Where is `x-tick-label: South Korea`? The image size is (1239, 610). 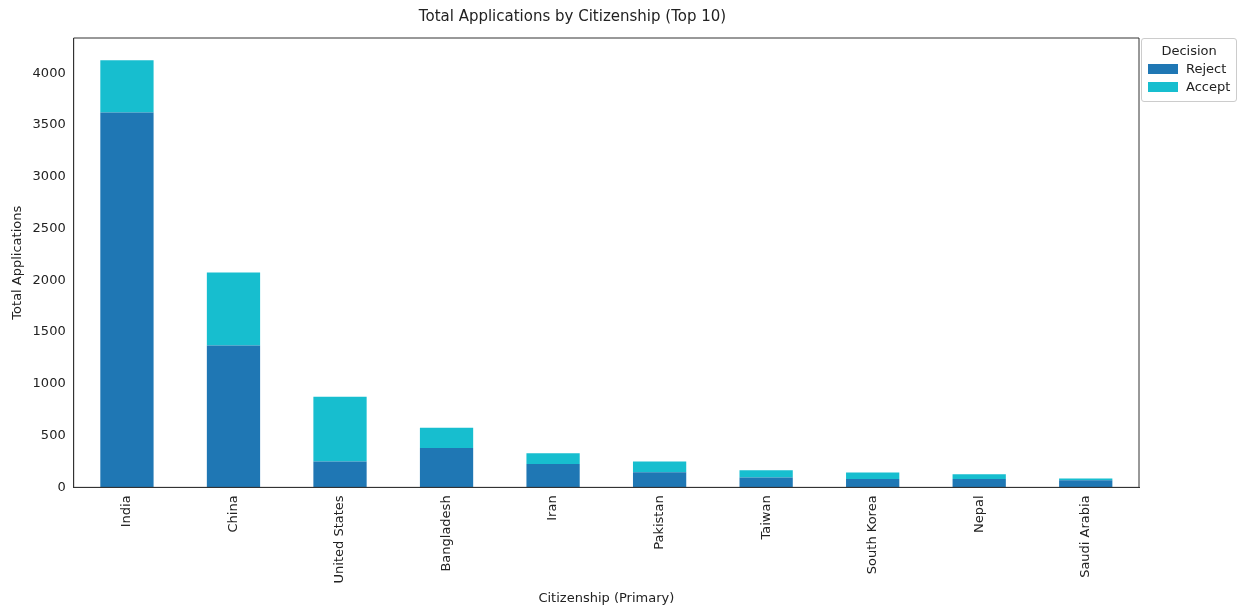
x-tick-label: South Korea is located at coordinates (872, 535).